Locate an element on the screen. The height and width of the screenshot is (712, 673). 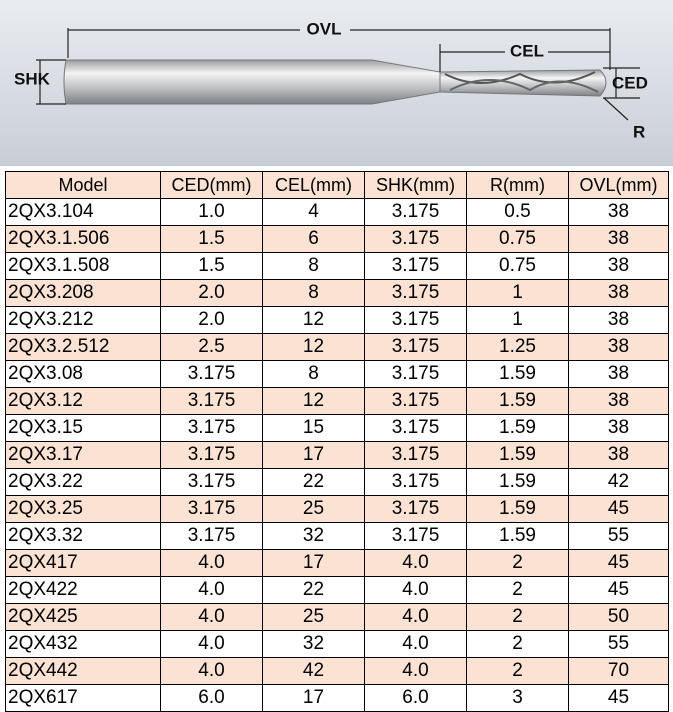
cell: 15 is located at coordinates (313, 428).